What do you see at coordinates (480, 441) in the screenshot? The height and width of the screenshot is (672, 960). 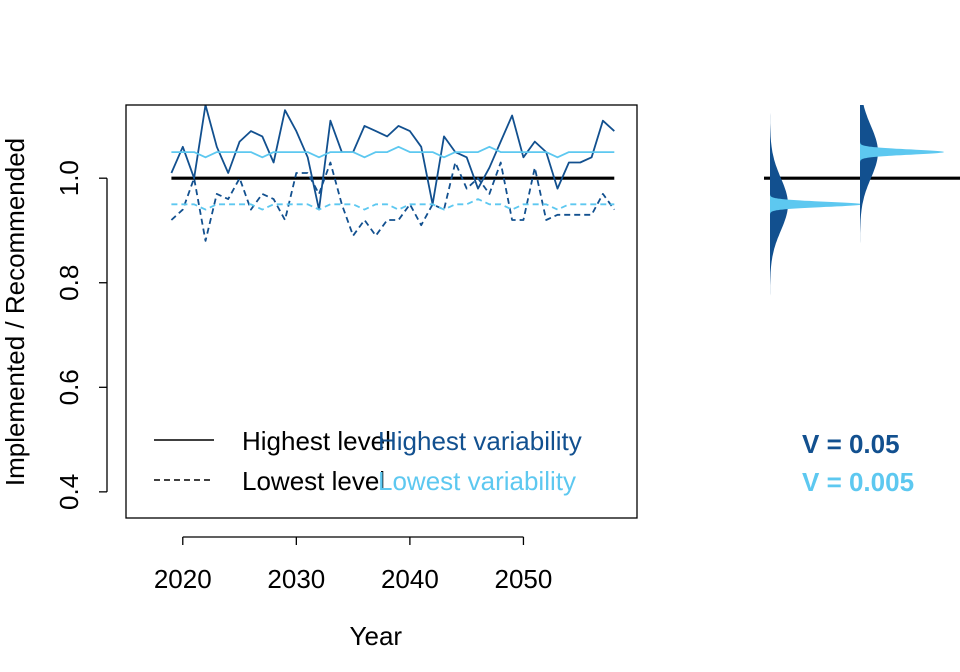 I see `legend-label-variability-1: Highest variability` at bounding box center [480, 441].